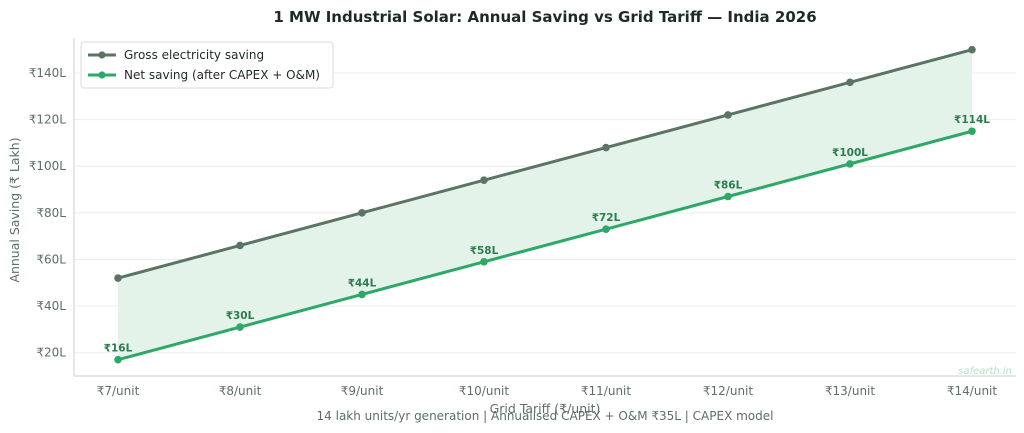 The image size is (1024, 433). I want to click on data-label-net: ₹100L, so click(850, 153).